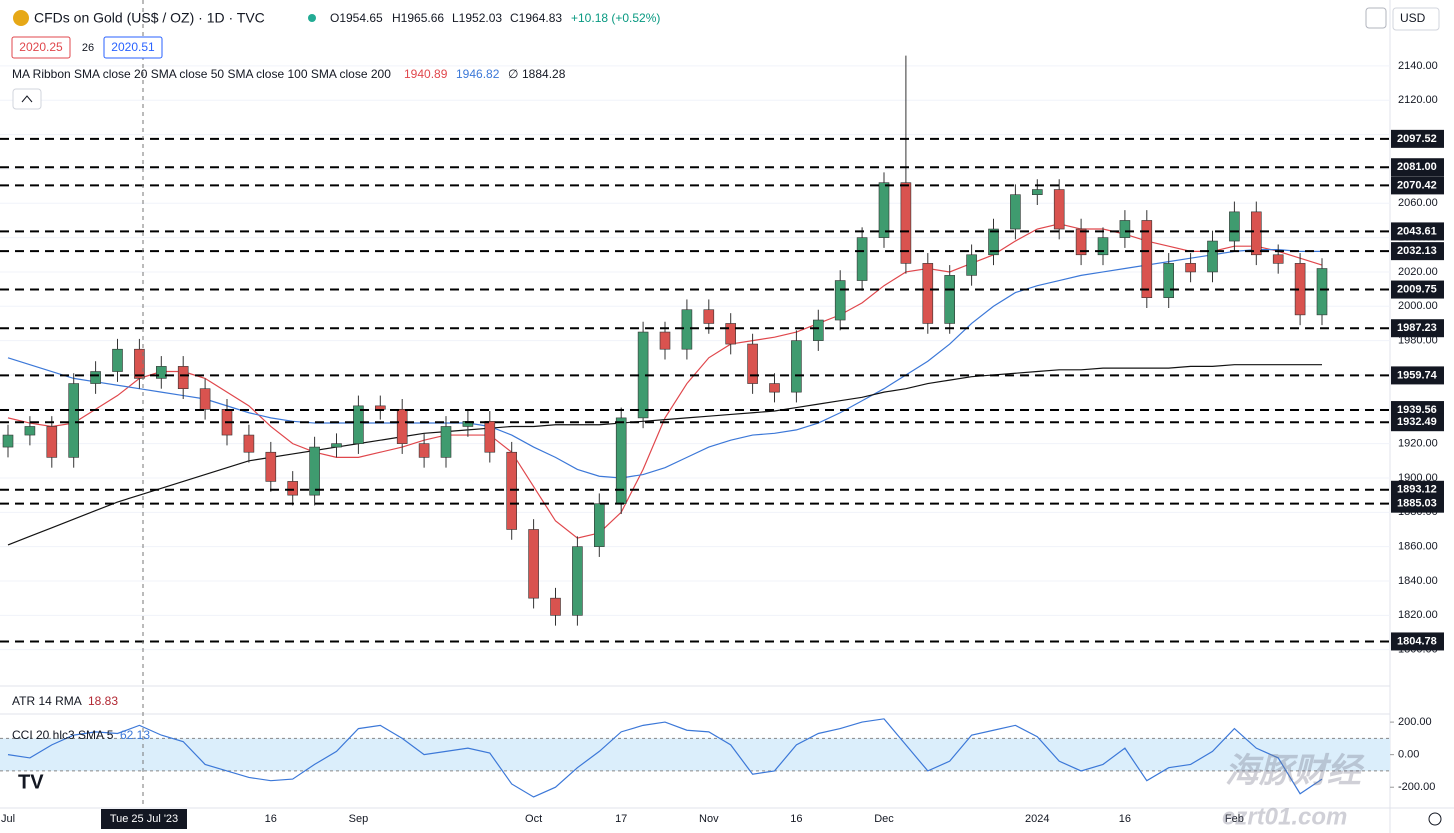 The width and height of the screenshot is (1454, 833). Describe the element at coordinates (796, 819) in the screenshot. I see `x-tick-label: 16` at that location.